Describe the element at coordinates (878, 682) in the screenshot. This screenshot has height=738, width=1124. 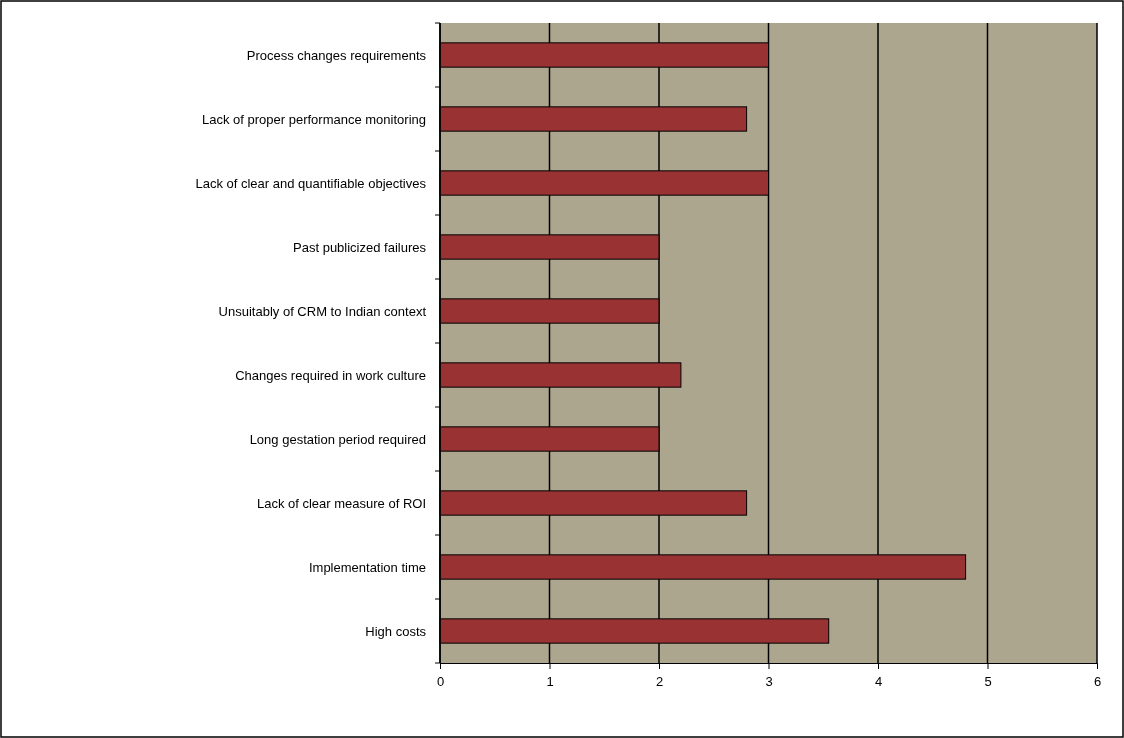
I see `x-tick-label: 4` at that location.